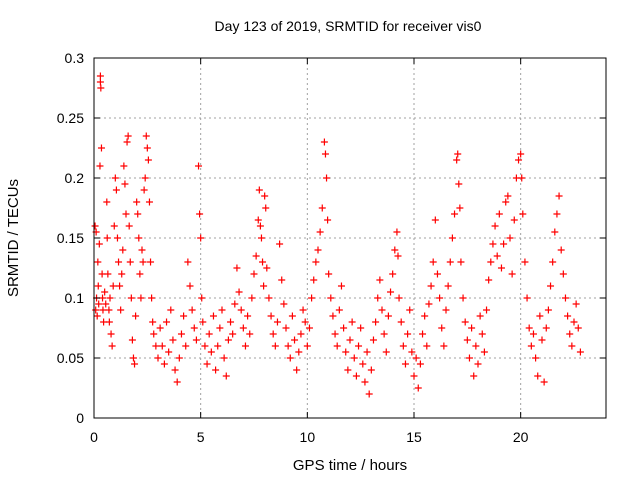 Image resolution: width=640 pixels, height=480 pixels. I want to click on y-tick-label: 0.3, so click(75, 58).